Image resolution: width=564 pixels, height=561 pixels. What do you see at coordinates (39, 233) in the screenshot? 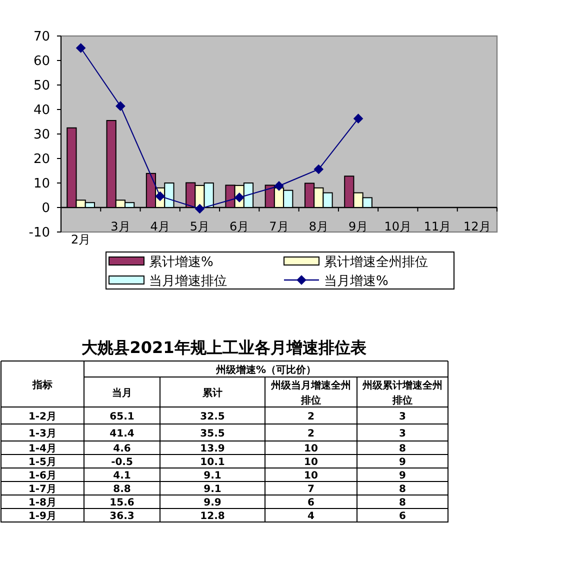
I see `y-tick-label: -10` at bounding box center [39, 233].